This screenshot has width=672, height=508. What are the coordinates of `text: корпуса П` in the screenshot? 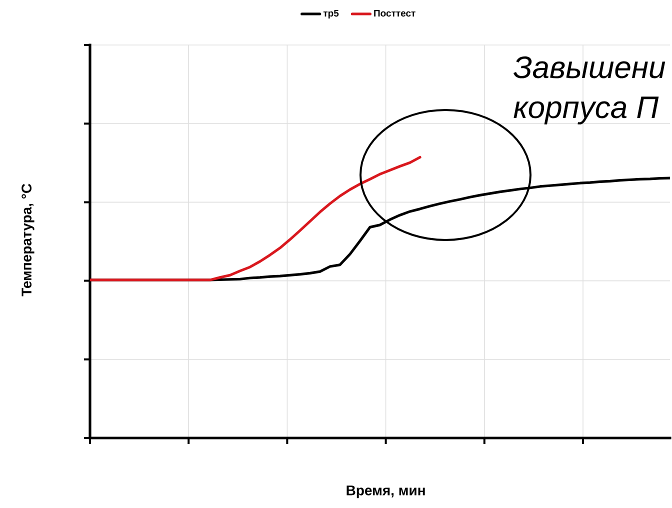 It's located at (586, 110).